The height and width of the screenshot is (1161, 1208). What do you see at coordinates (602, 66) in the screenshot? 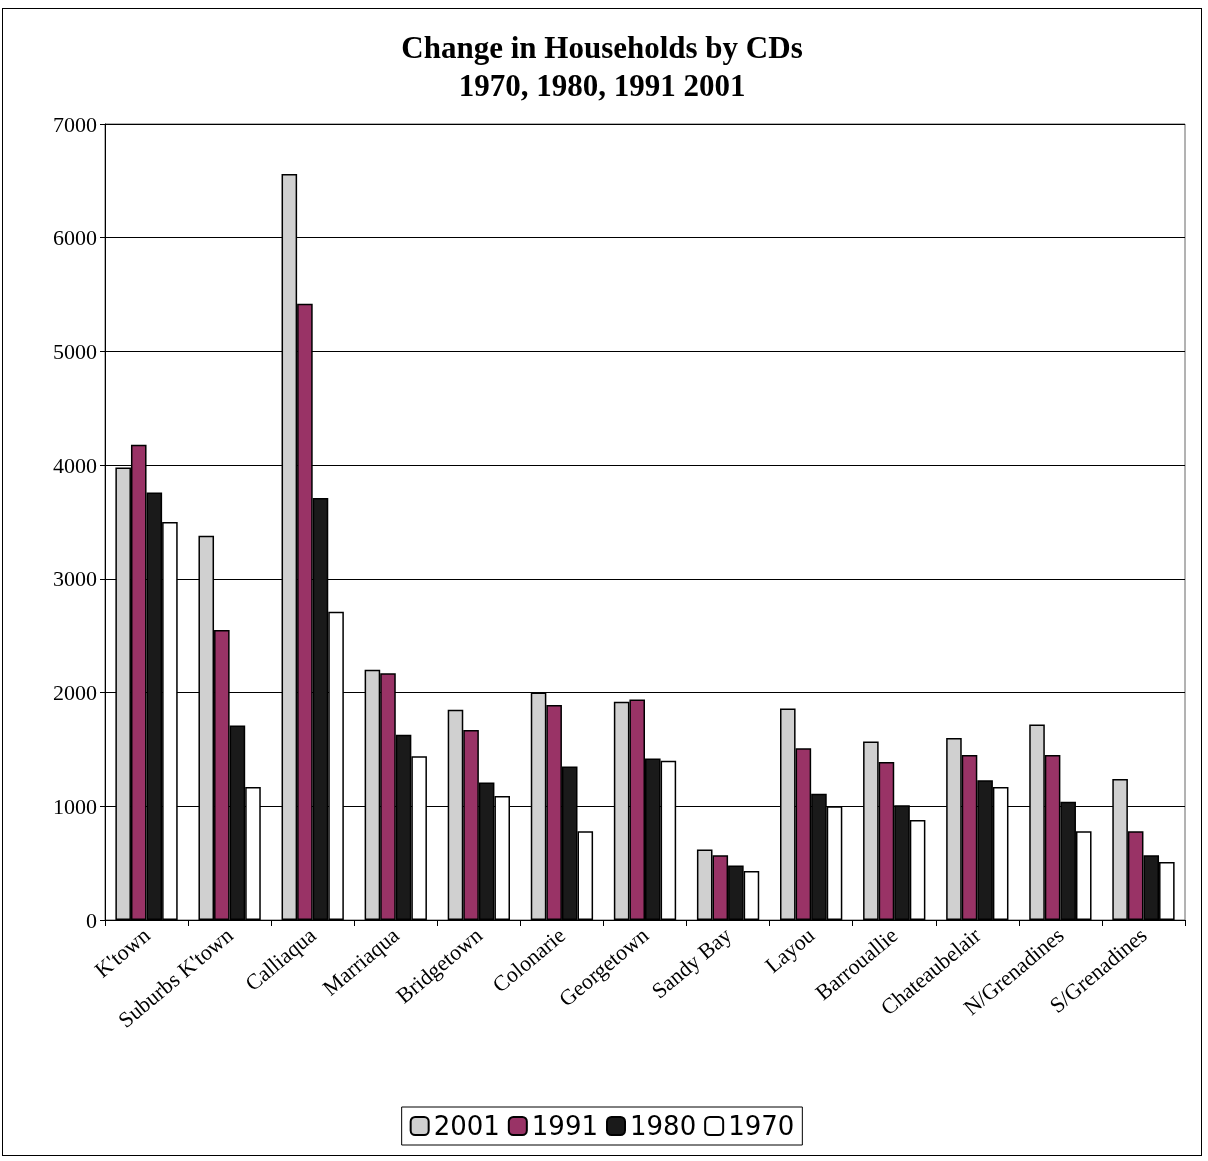
I see `chart-title: Change in Households by CDs 1970, 1980, 1991 2001` at bounding box center [602, 66].